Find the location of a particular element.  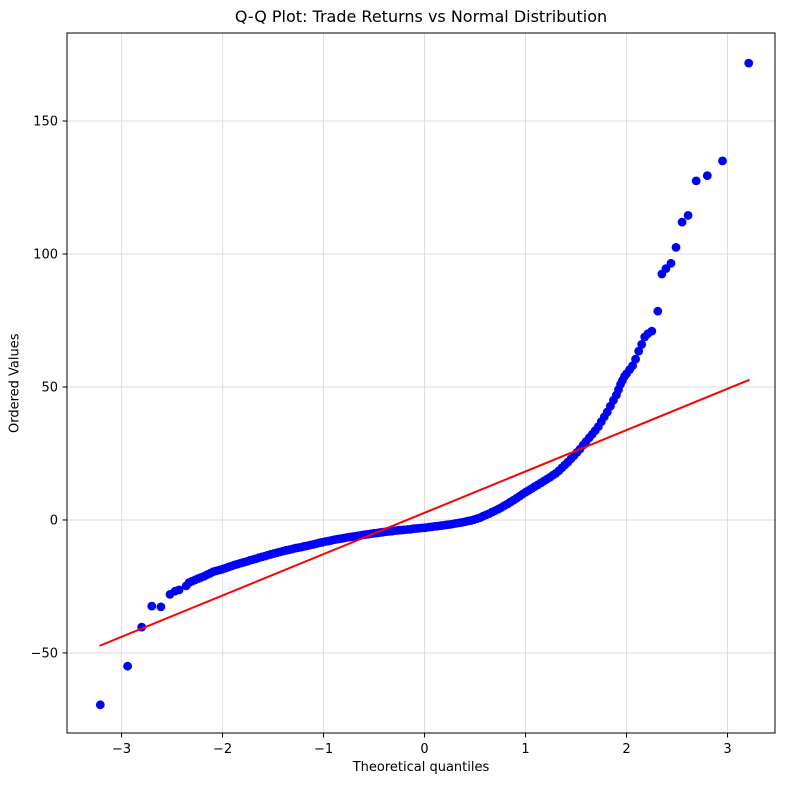

x-tick-label: 1 is located at coordinates (525, 749).